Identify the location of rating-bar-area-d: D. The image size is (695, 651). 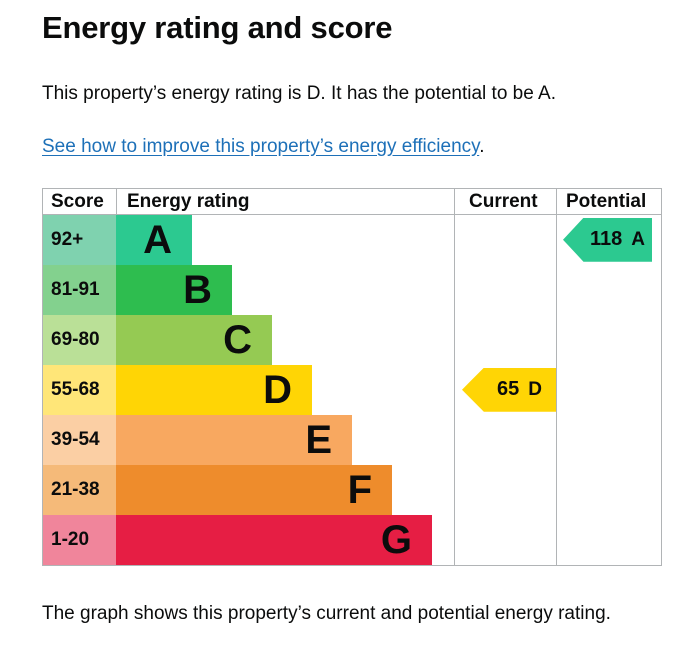
(285, 389).